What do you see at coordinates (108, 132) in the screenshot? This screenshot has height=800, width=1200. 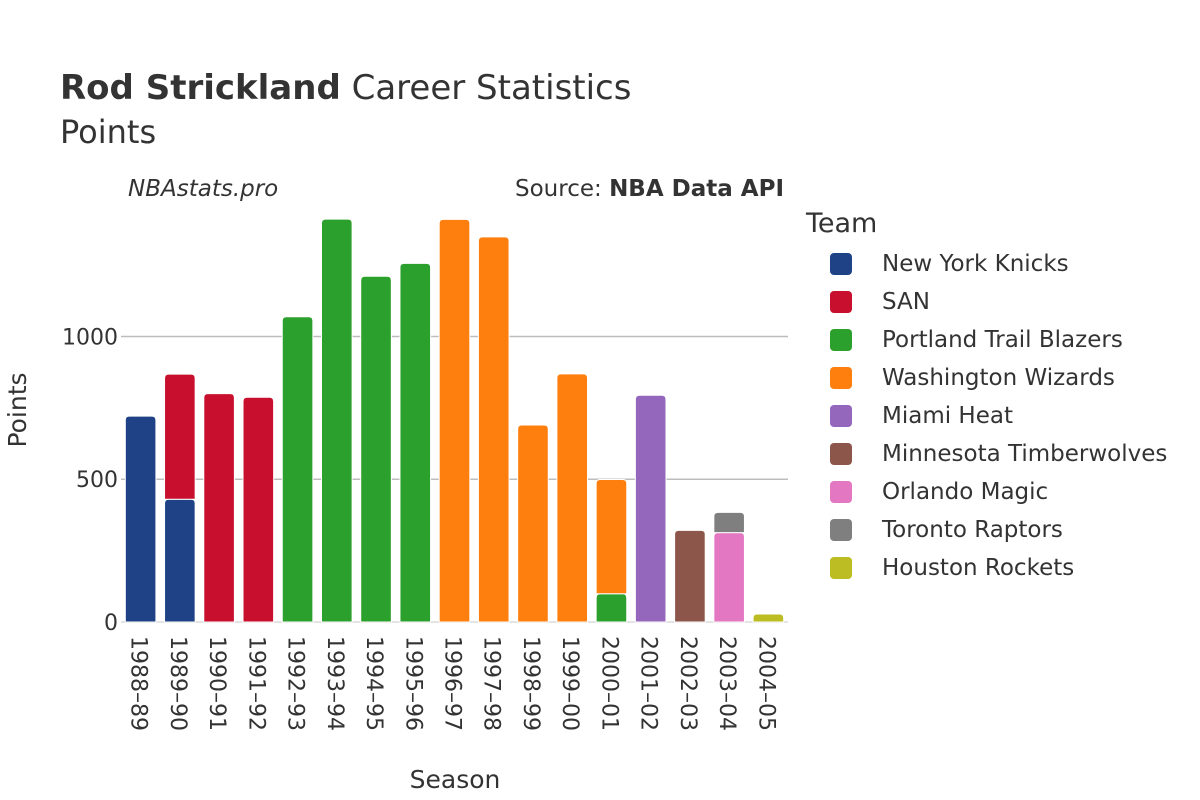 I see `chart-subtitle: Points` at bounding box center [108, 132].